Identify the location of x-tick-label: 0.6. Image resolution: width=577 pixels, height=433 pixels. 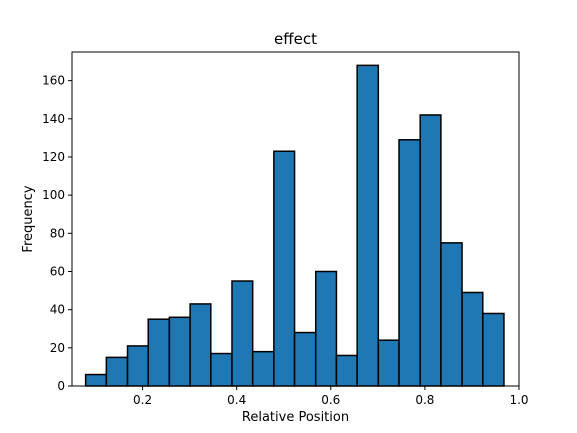
(330, 400).